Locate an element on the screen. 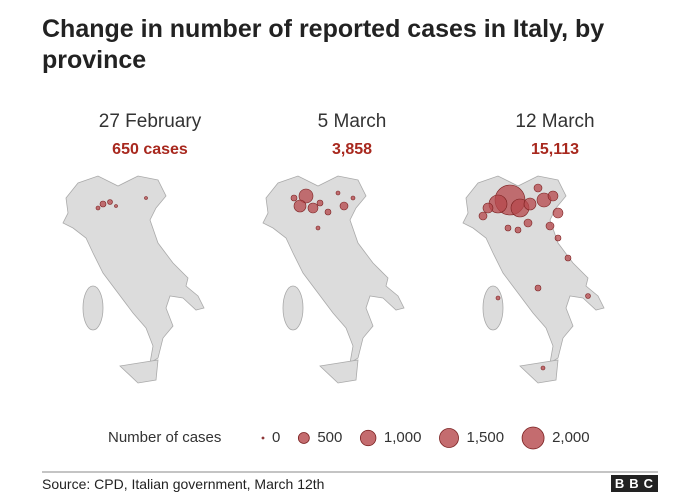 The image size is (700, 500). panel-total: 3,858 is located at coordinates (352, 149).